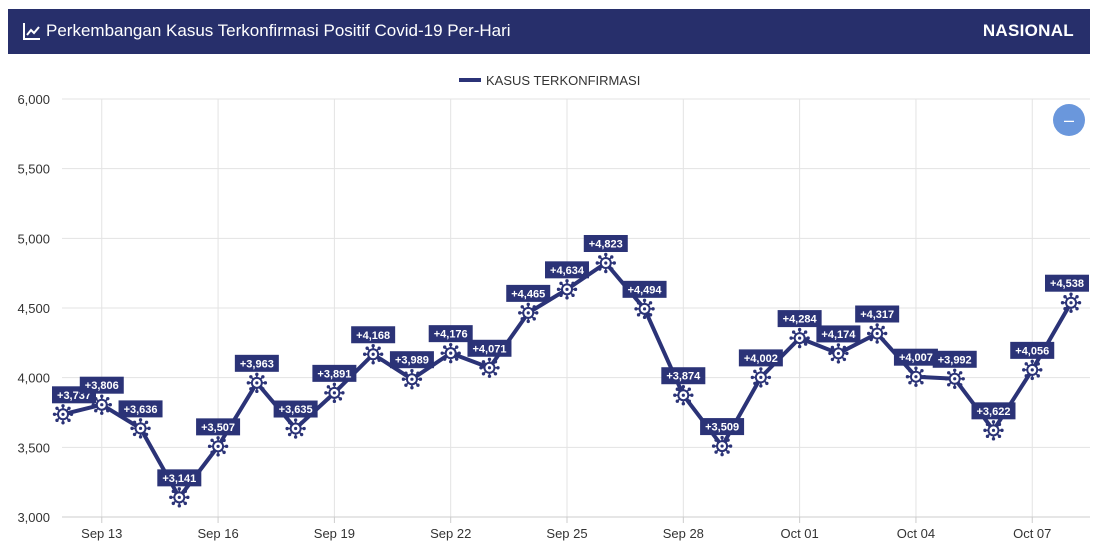 The height and width of the screenshot is (556, 1093). I want to click on data-label-text: +3,963, so click(257, 364).